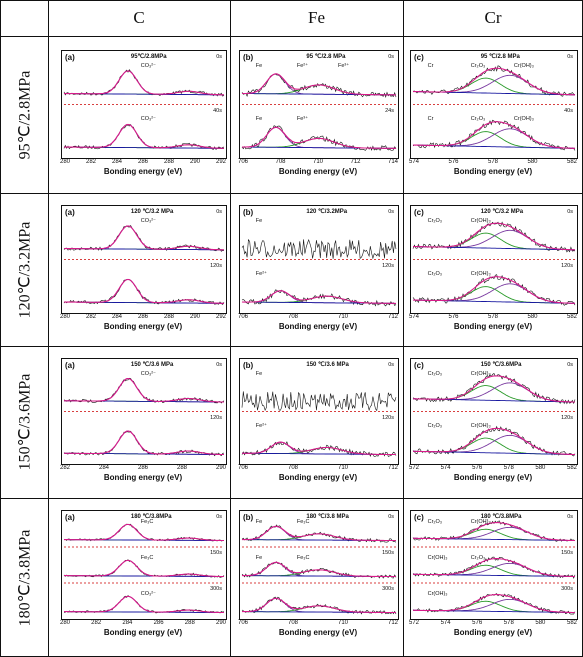  I want to click on x-axis-ticks: 572 574 576 578 580 582, so click(493, 469).